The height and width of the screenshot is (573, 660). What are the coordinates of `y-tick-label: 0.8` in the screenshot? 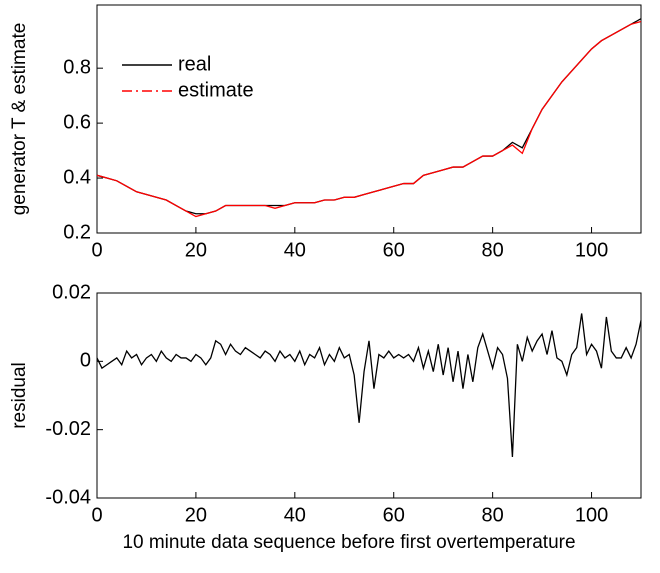 It's located at (77, 67).